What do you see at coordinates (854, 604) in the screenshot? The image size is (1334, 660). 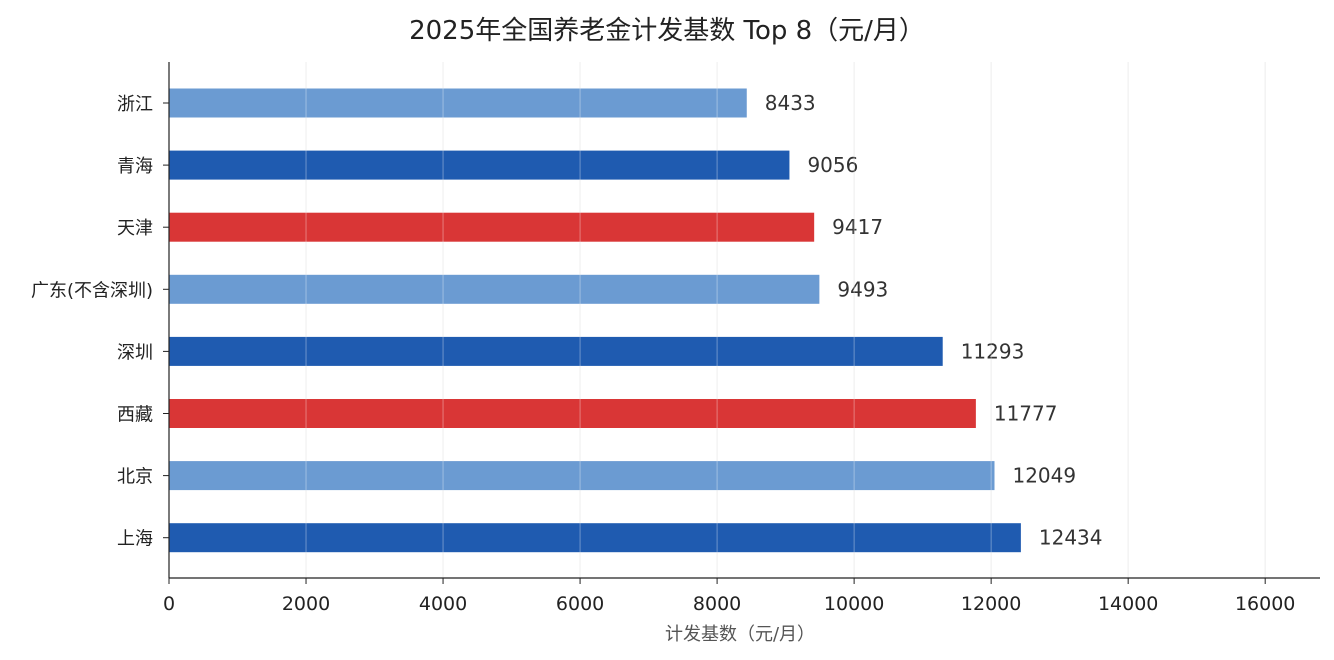 I see `x-tick-label-5: 10000` at bounding box center [854, 604].